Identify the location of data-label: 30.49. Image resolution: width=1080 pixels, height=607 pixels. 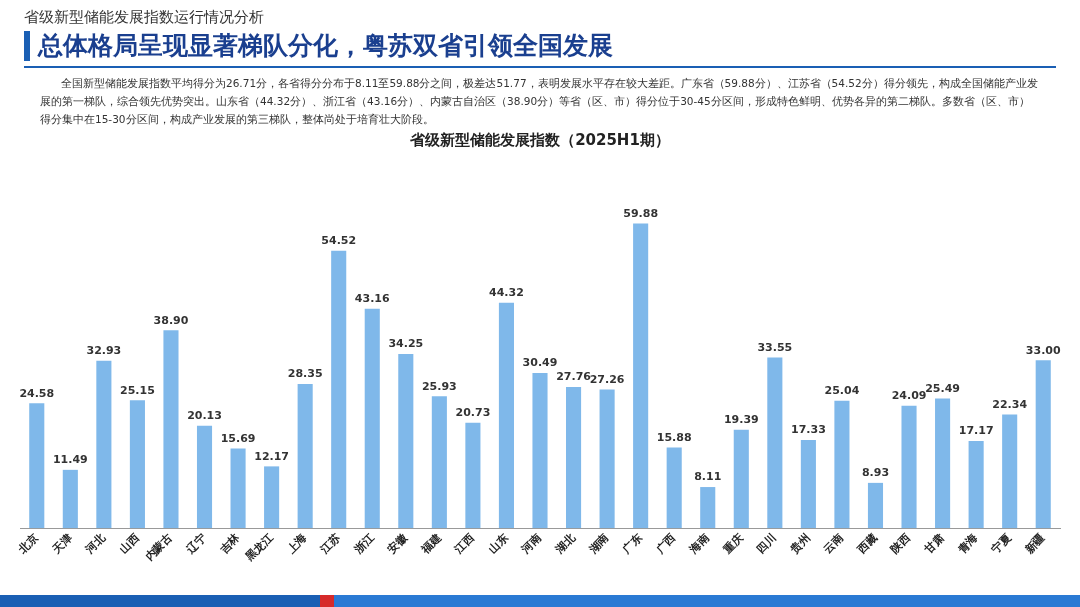
(540, 363).